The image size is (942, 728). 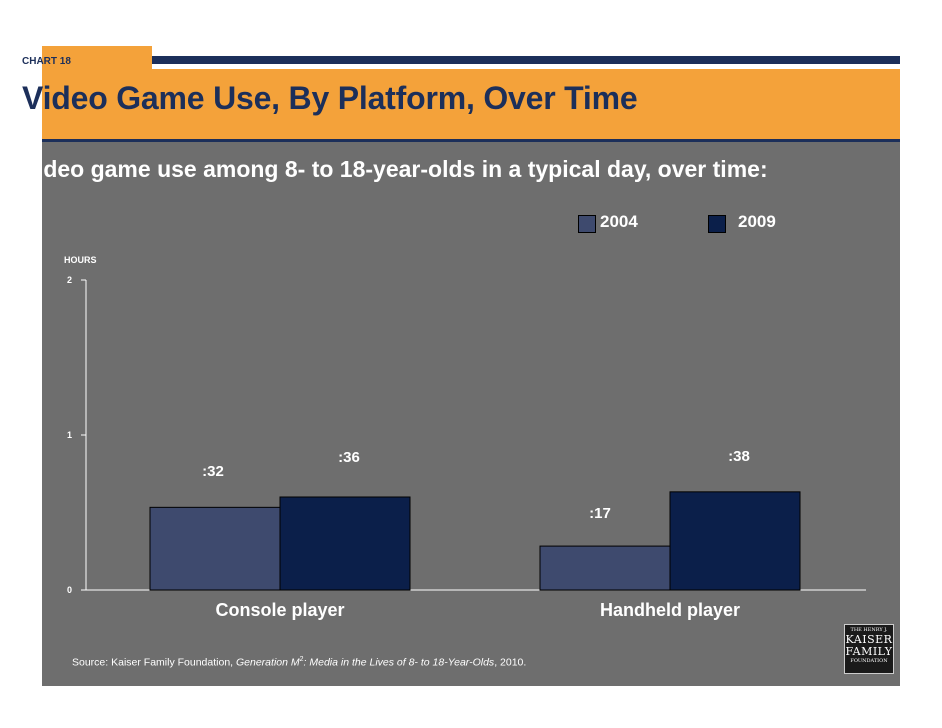 I want to click on legend: 2004 2009, so click(x=698, y=223).